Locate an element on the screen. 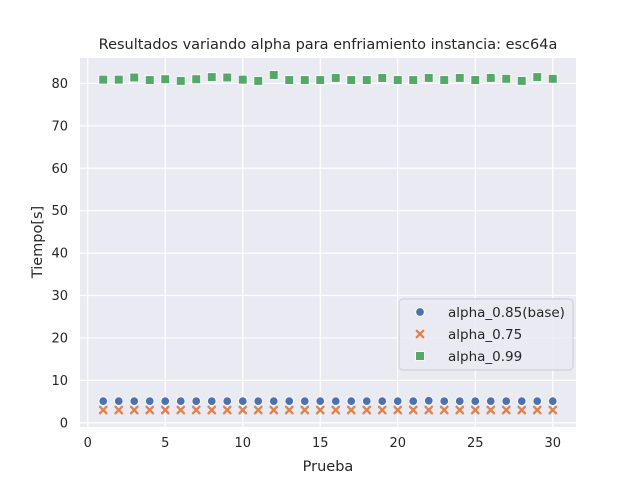 Image resolution: width=640 pixels, height=480 pixels. legend-entry: alpha_0.75 is located at coordinates (468, 335).